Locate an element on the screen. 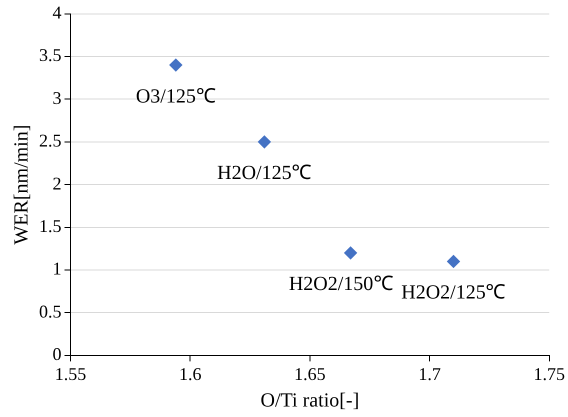  y-tick-label: 0 is located at coordinates (57, 354).